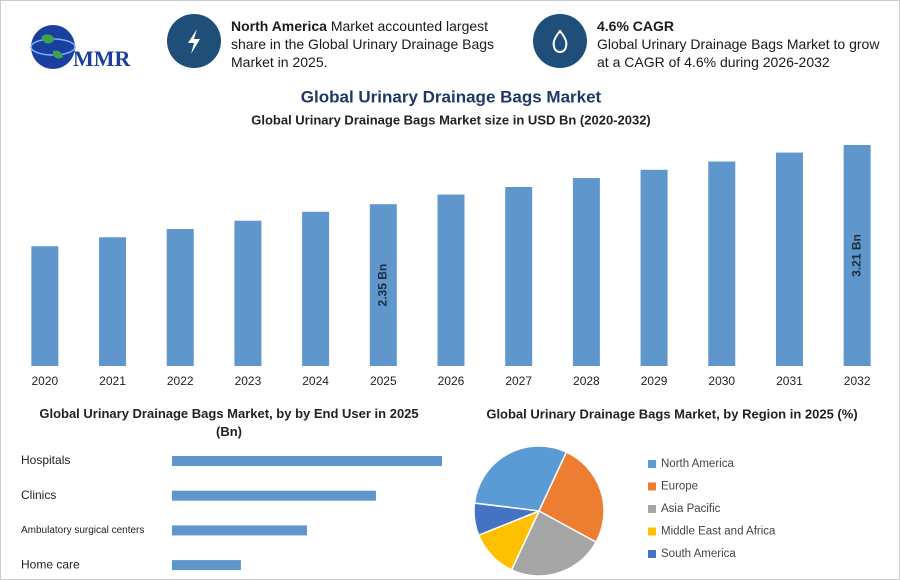 The height and width of the screenshot is (580, 900). What do you see at coordinates (789, 381) in the screenshot?
I see `x-tick-label: 2031` at bounding box center [789, 381].